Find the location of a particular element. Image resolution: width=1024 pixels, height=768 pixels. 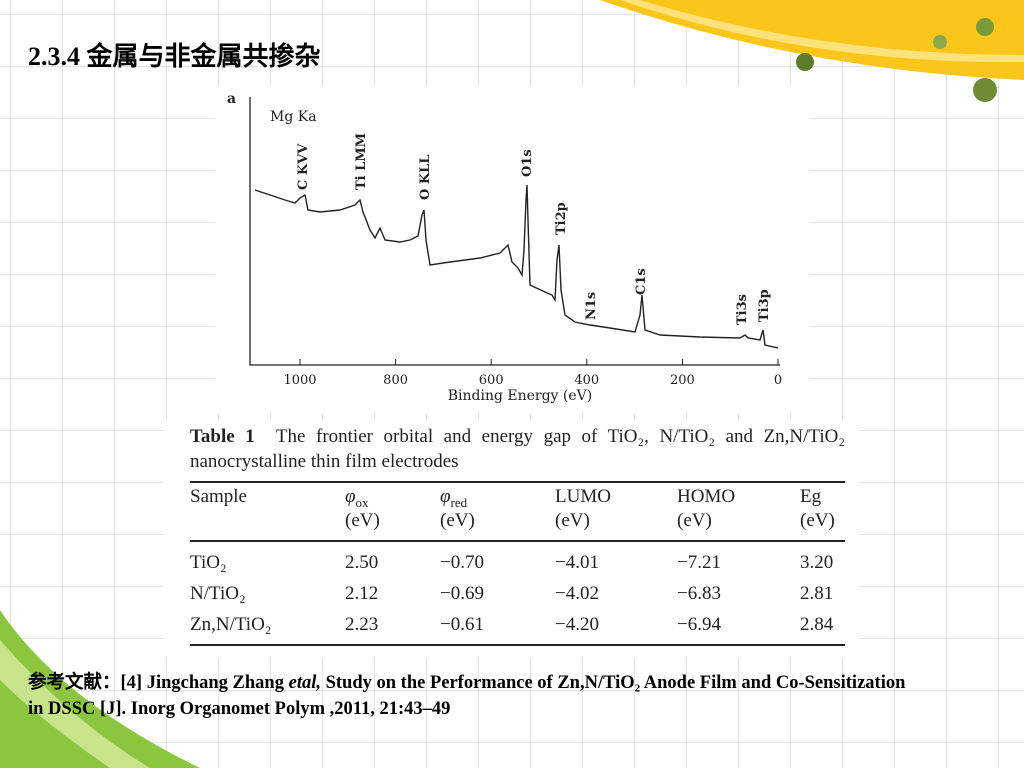

column-header: φred is located at coordinates (453, 498).